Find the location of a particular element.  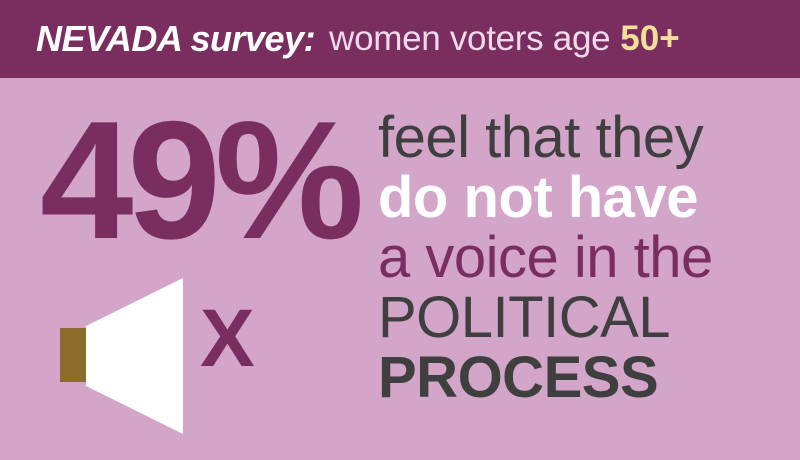

megaphone-cone is located at coordinates (134, 356).